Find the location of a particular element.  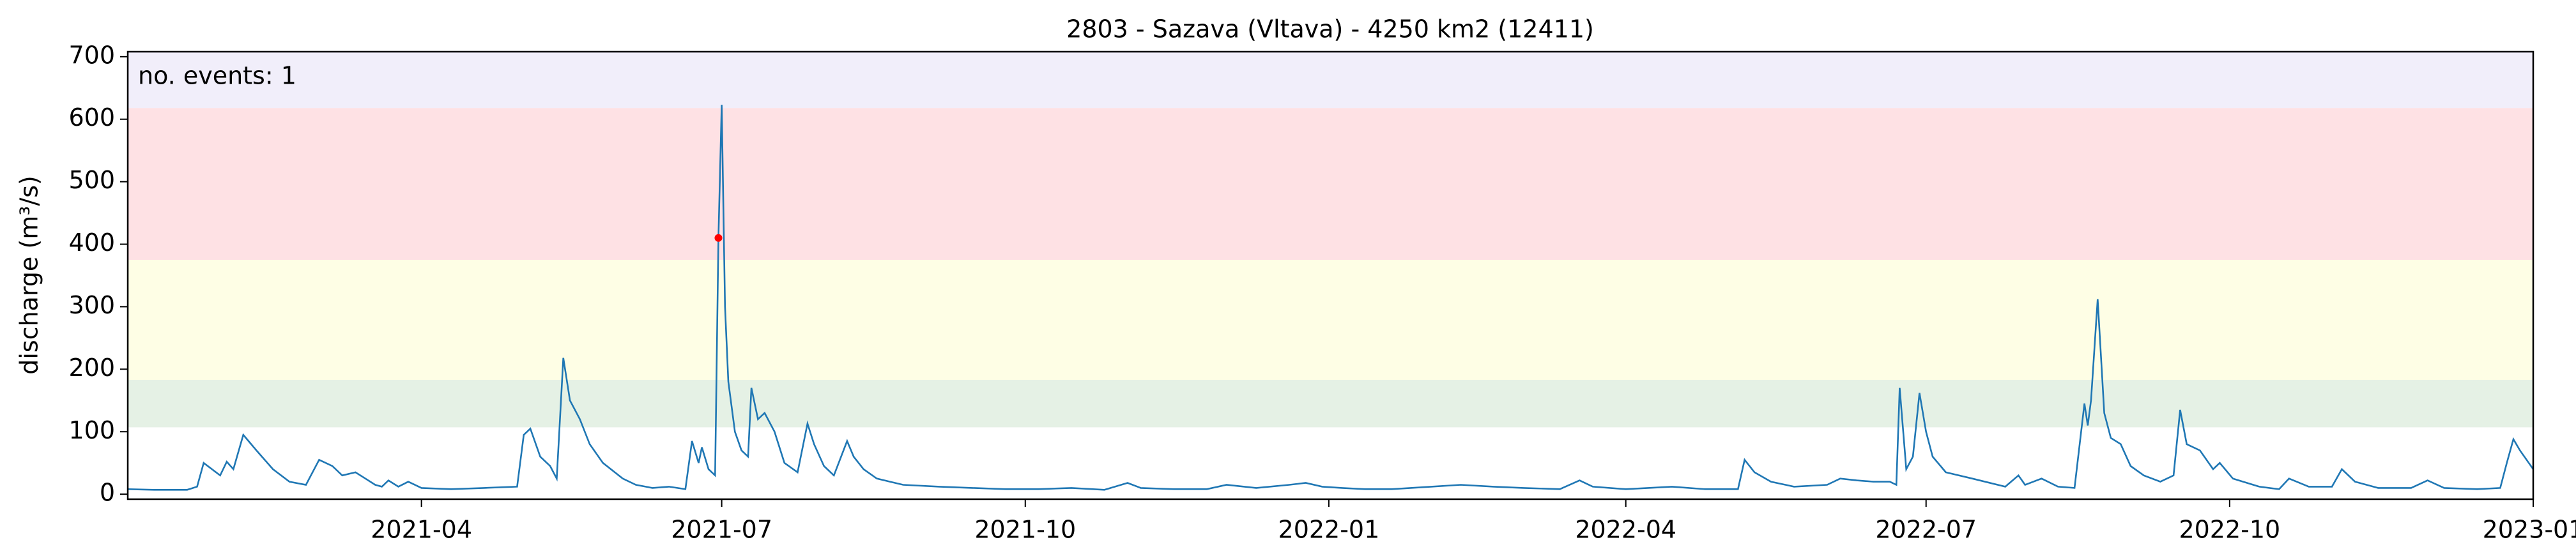

event-count: no. events: 1 is located at coordinates (217, 76).